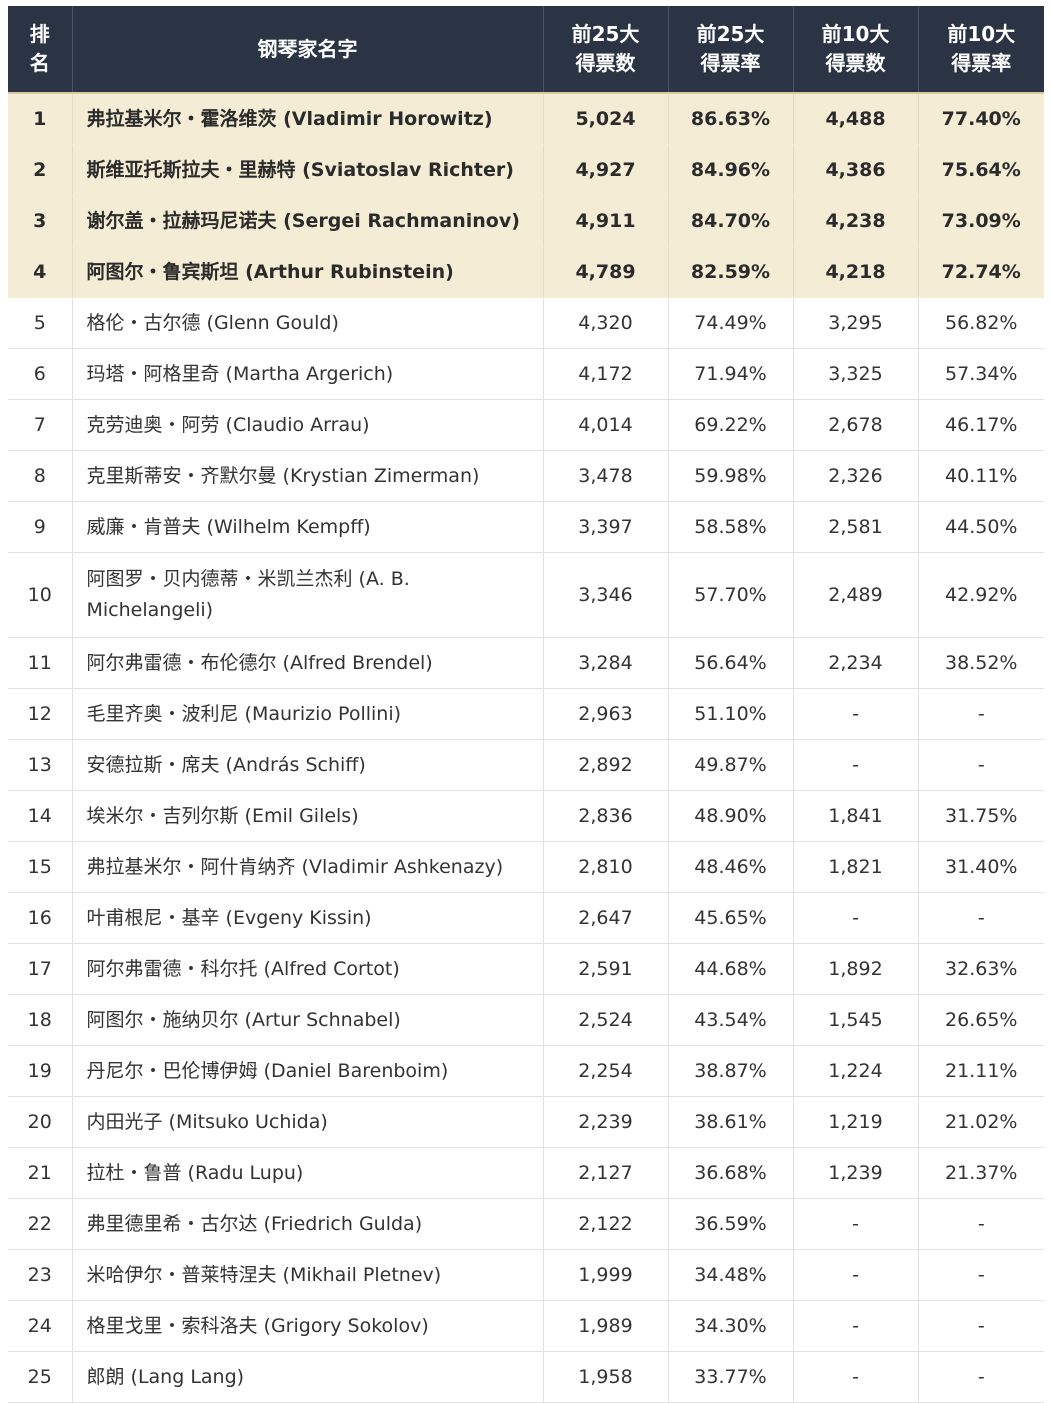 This screenshot has height=1403, width=1052. Describe the element at coordinates (731, 374) in the screenshot. I see `top25-rate-cell: 71.94%` at that location.